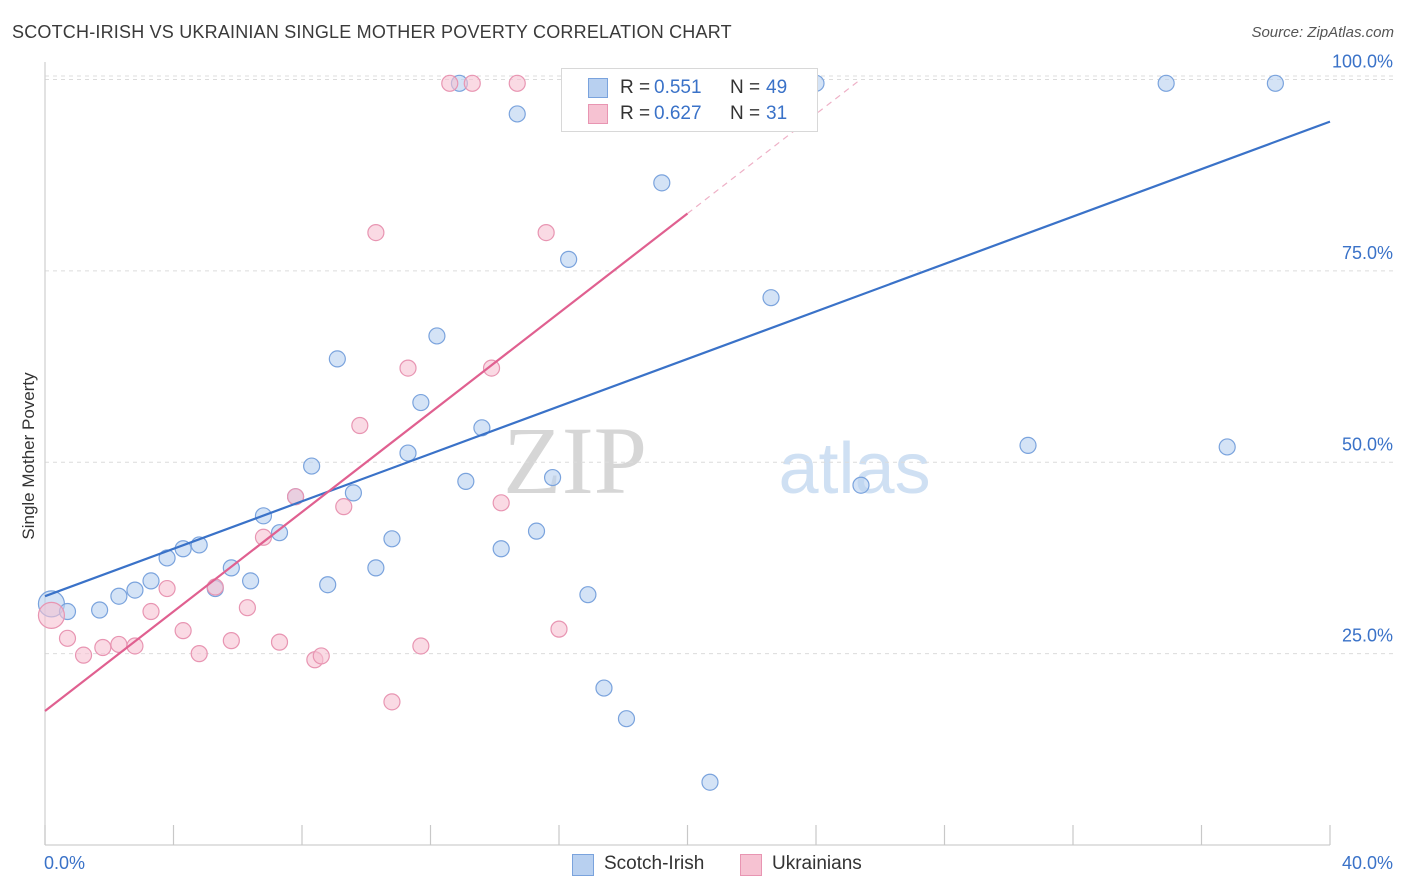 This screenshot has width=1406, height=892. I want to click on y-tick-label: 50.0%, so click(1367, 444).